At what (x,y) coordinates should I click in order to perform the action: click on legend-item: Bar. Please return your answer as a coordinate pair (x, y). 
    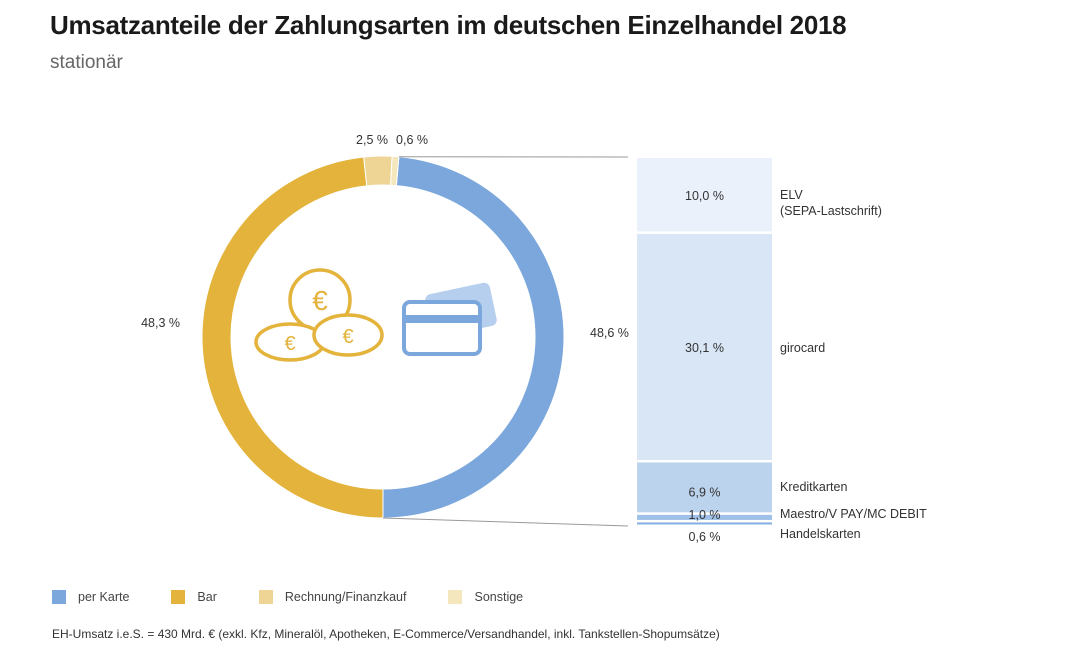
    Looking at the image, I should click on (194, 597).